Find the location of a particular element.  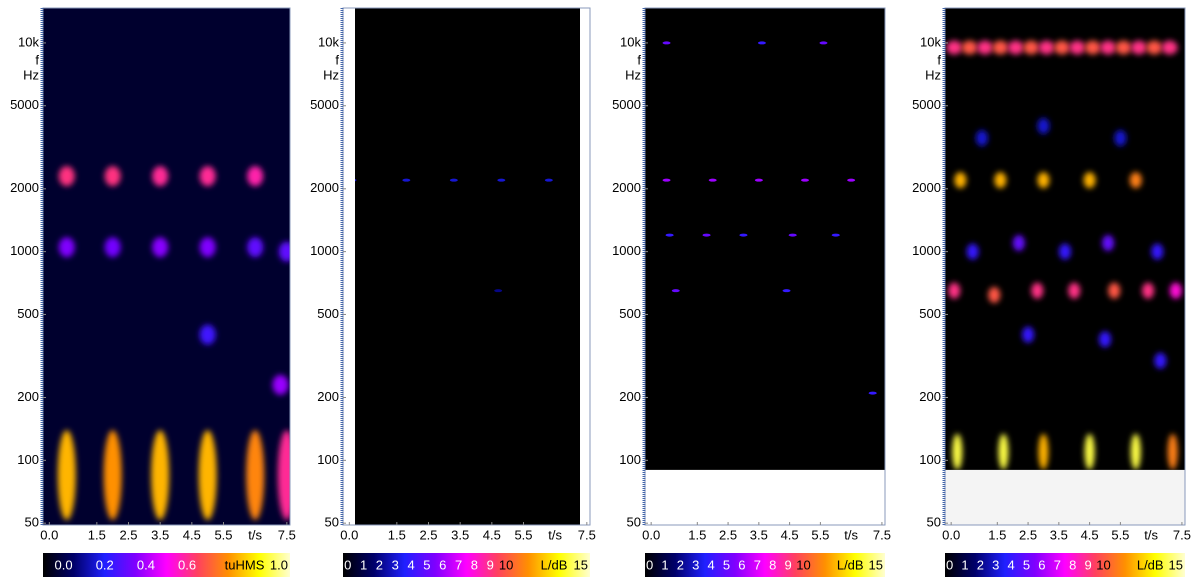

y-tick-label: 5000 is located at coordinates (324, 104).